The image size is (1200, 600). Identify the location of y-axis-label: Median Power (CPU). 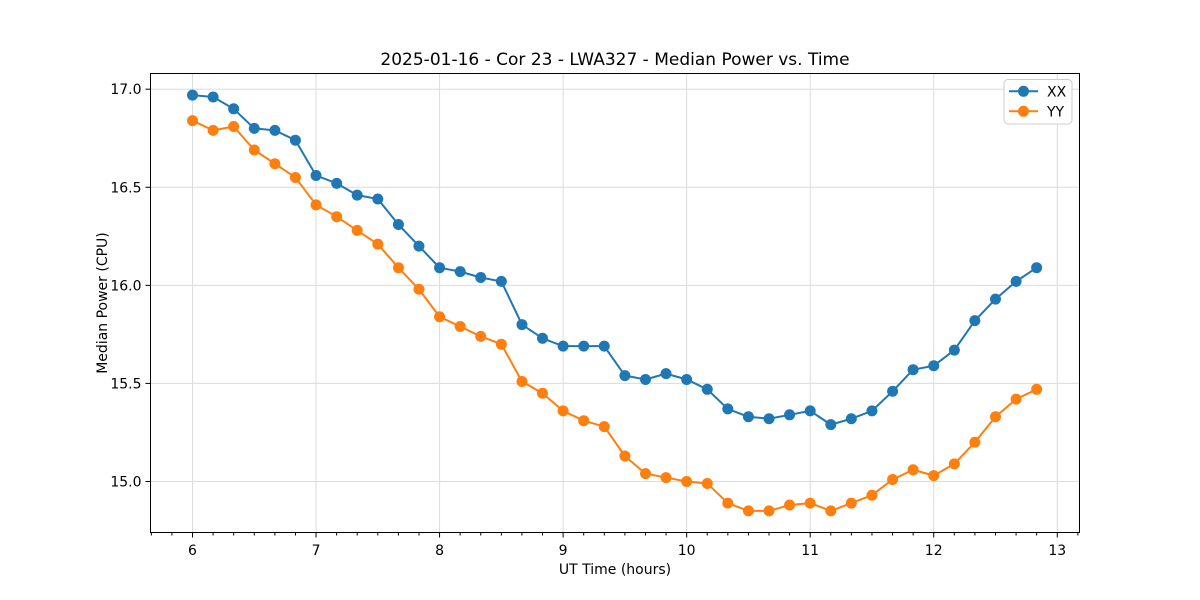
(103, 303).